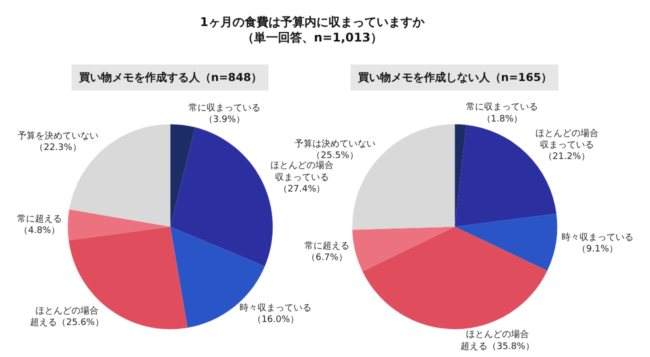  What do you see at coordinates (497, 340) in the screenshot?
I see `slice-label: ほとんどの場合超える（35.8%）` at bounding box center [497, 340].